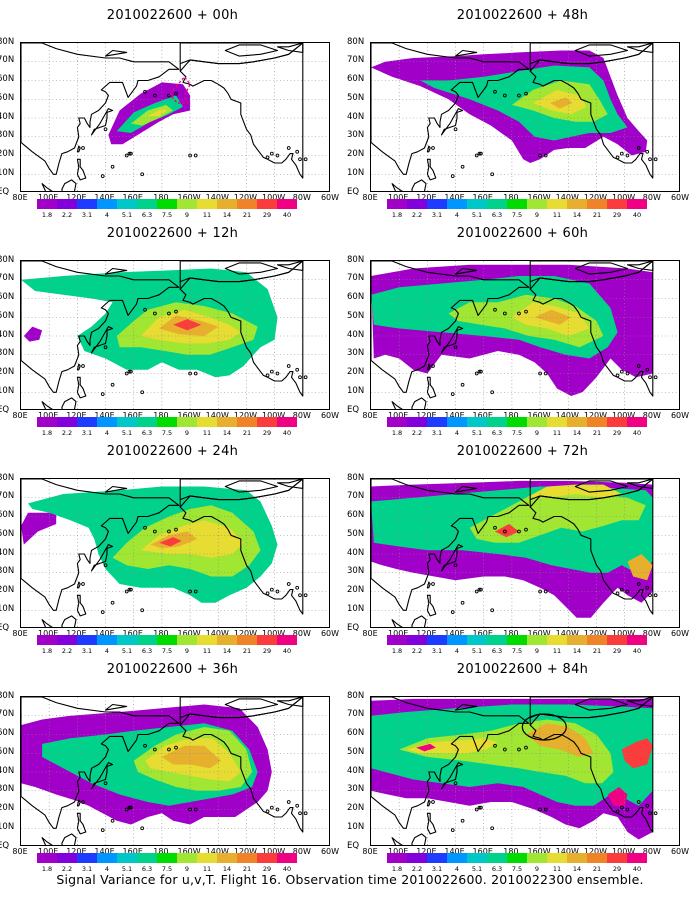 The height and width of the screenshot is (900, 700). What do you see at coordinates (107, 433) in the screenshot?
I see `colorbar-label: 4` at bounding box center [107, 433].